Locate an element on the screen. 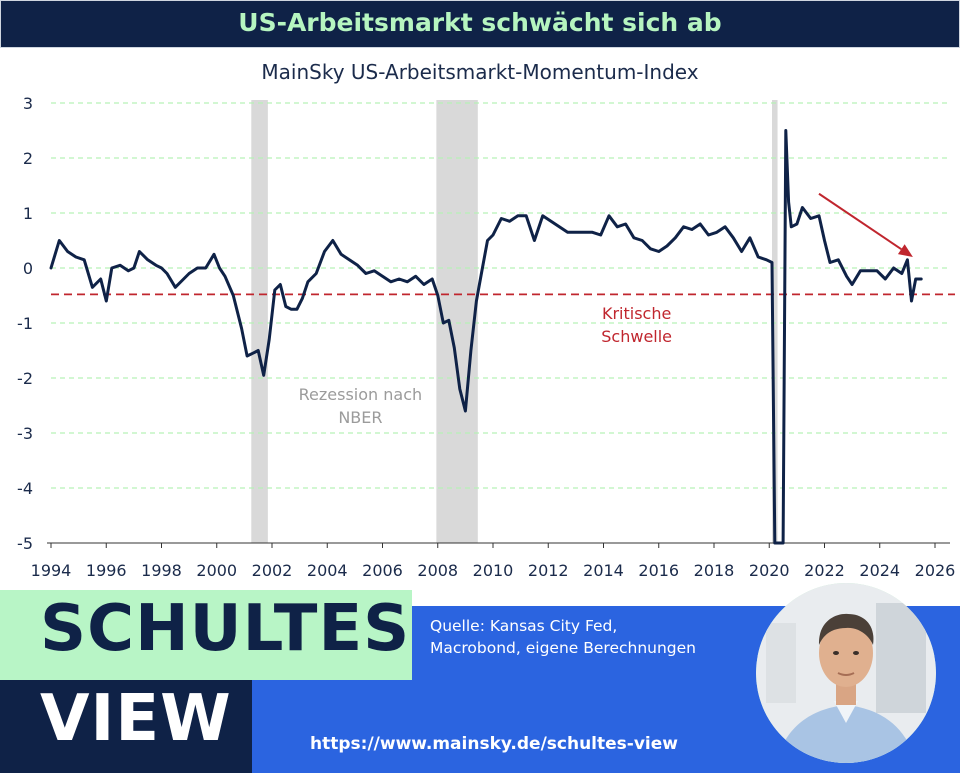 This screenshot has height=773, width=960. x-tick-label: 2004 is located at coordinates (327, 570).